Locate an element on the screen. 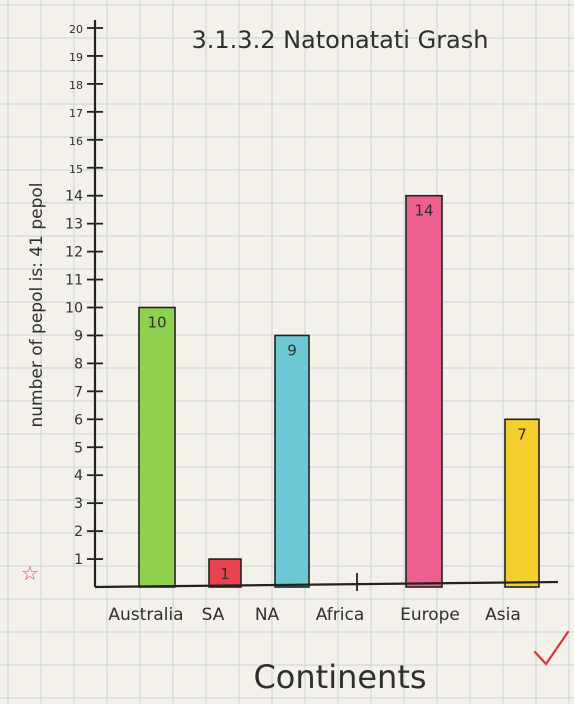 Image resolution: width=574 pixels, height=704 pixels. y-tick-label: 15 is located at coordinates (76, 169).